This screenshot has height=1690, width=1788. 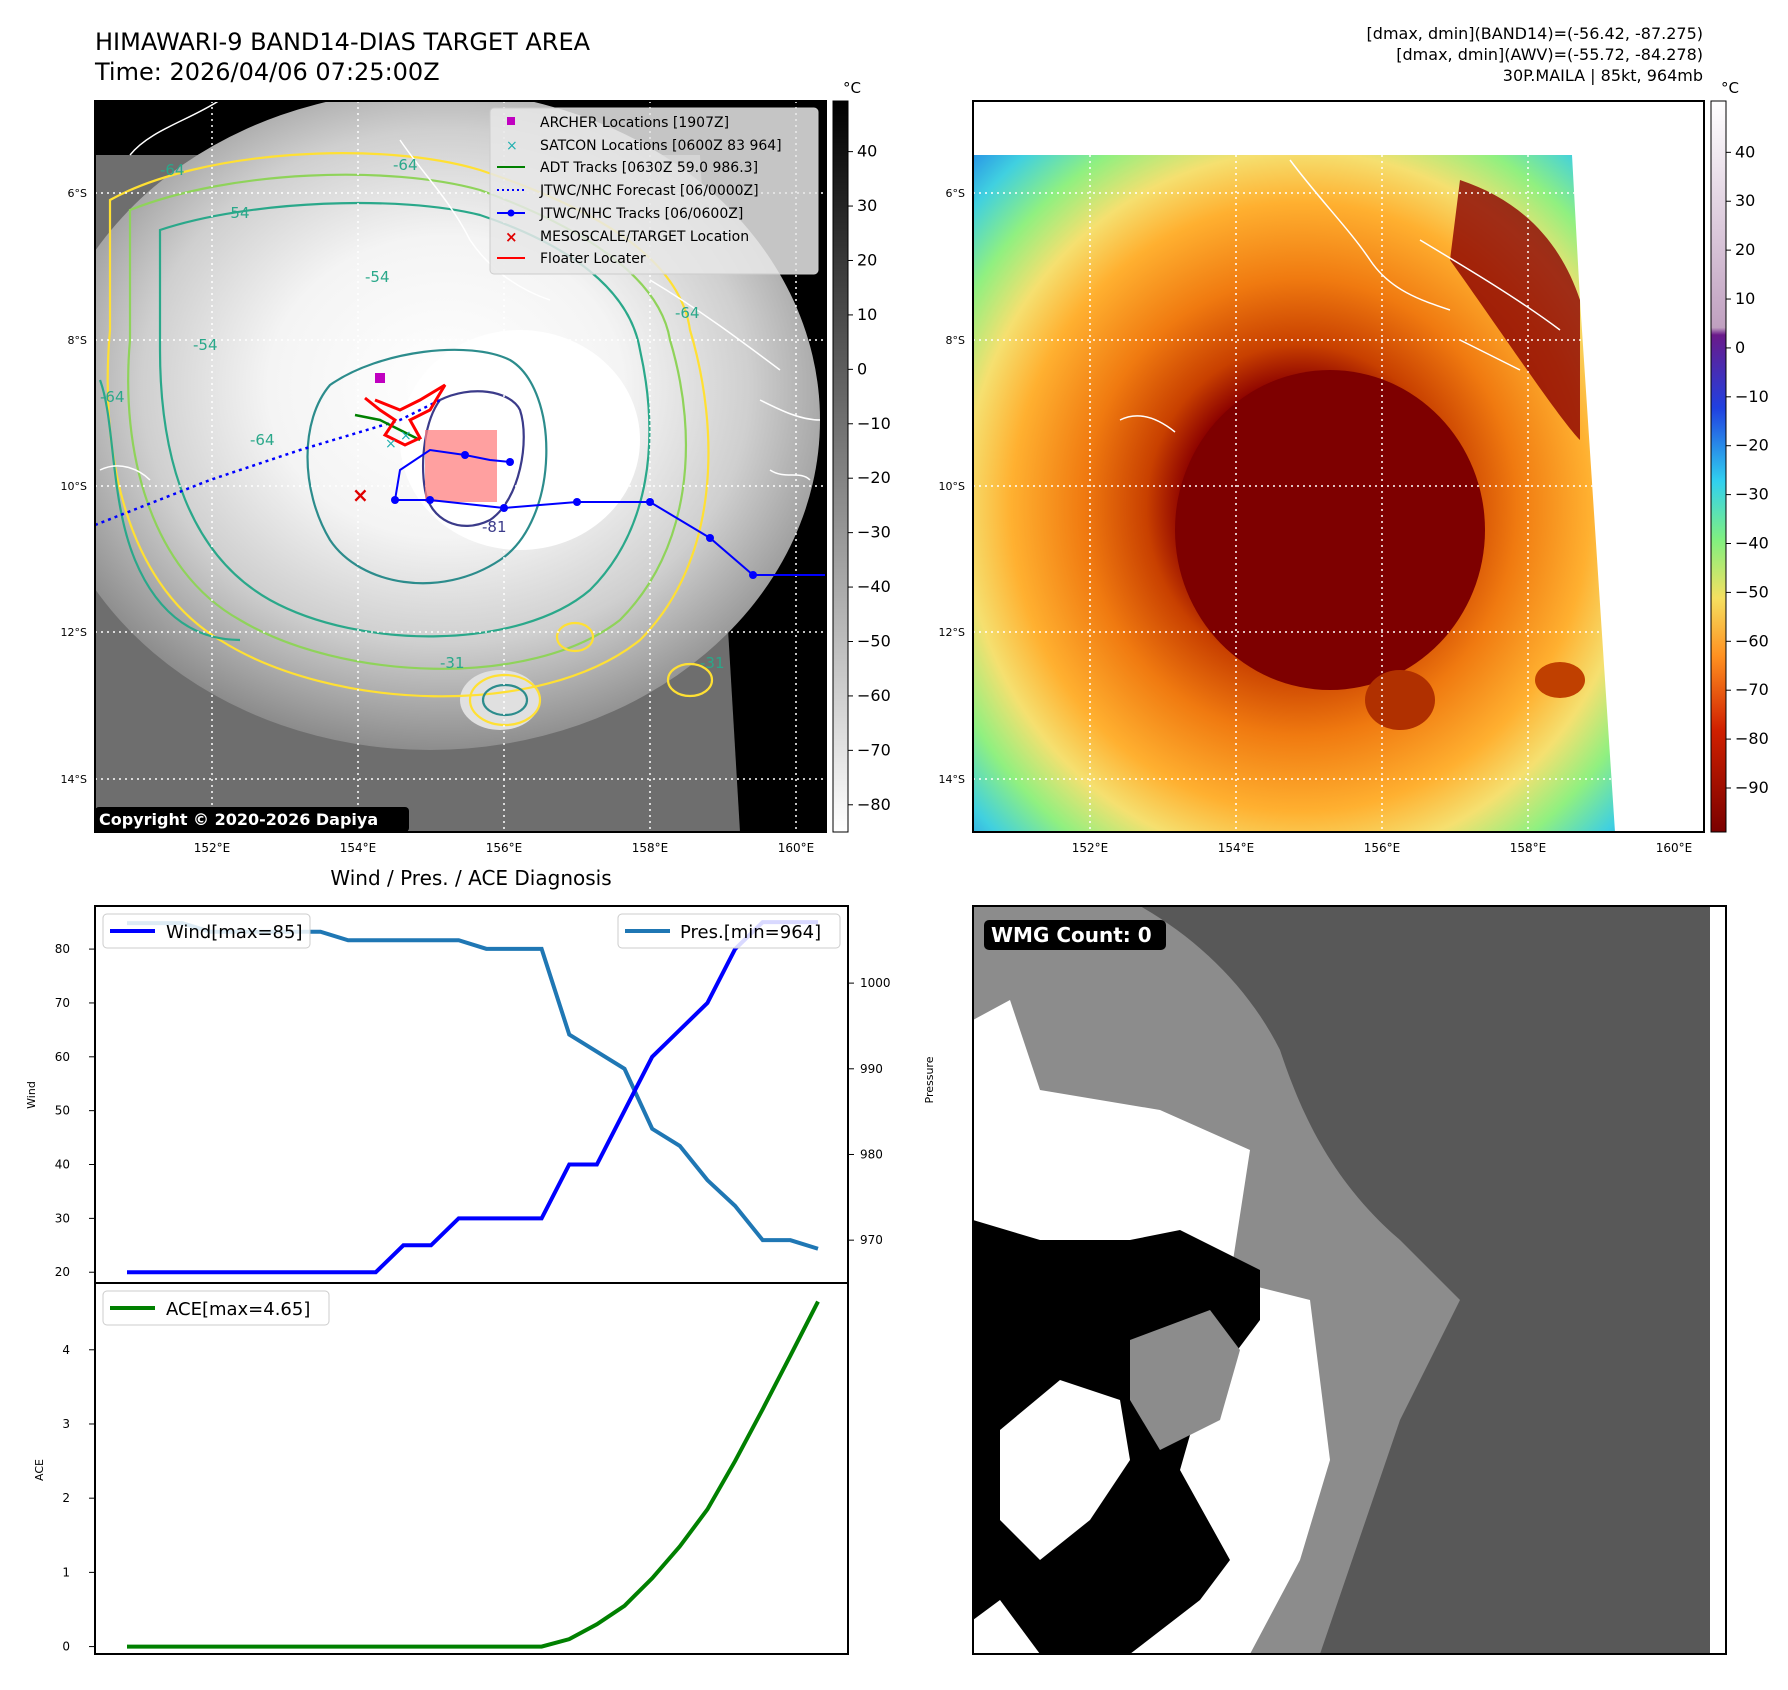 I want to click on pressure-axis-label: Pressure, so click(x=929, y=1079).